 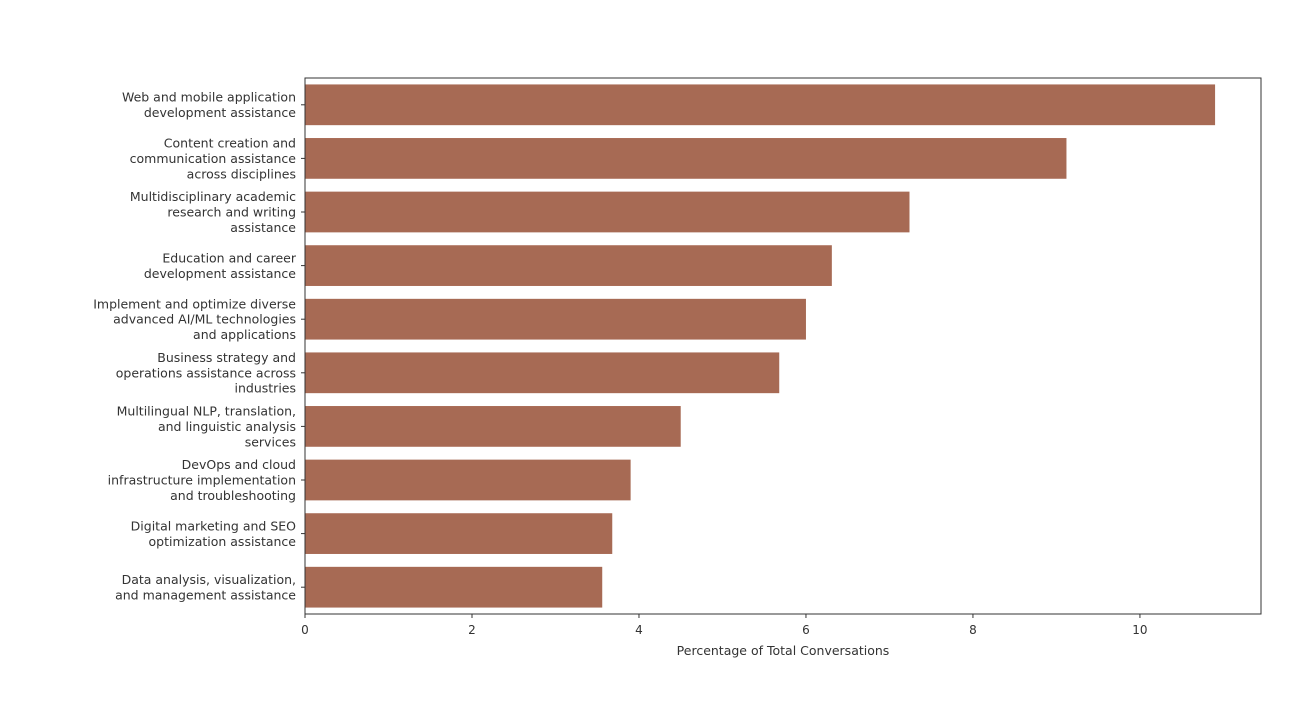 I want to click on x-tick-label-1: 0, so click(x=305, y=630).